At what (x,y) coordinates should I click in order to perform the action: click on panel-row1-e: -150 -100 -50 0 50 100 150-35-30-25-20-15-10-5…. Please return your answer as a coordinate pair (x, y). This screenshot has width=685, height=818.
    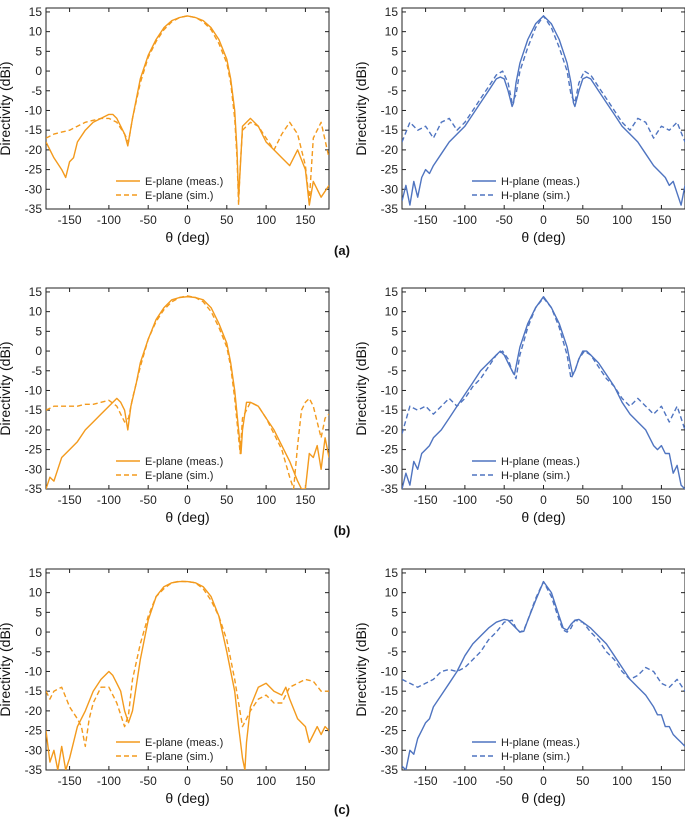
    Looking at the image, I should click on (165, 405).